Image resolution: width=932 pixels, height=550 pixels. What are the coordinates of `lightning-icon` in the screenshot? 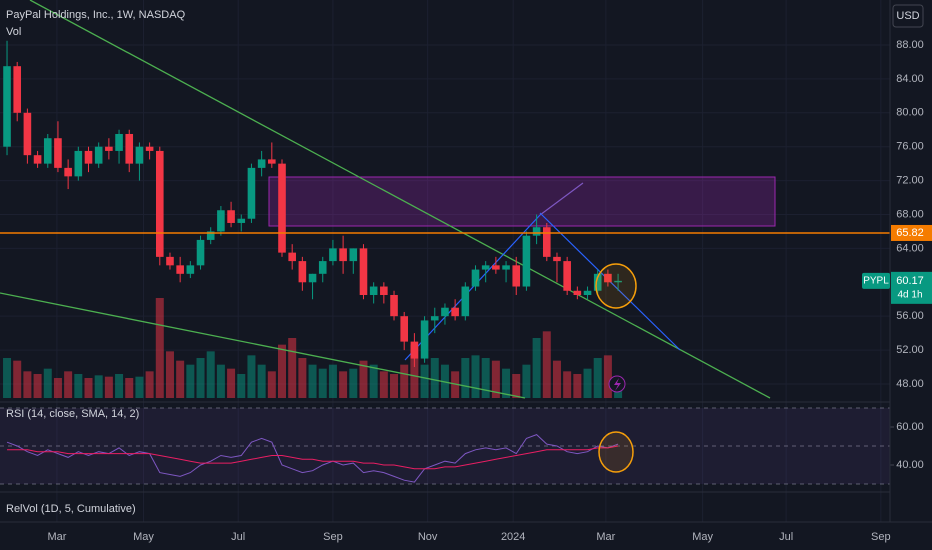 It's located at (617, 384).